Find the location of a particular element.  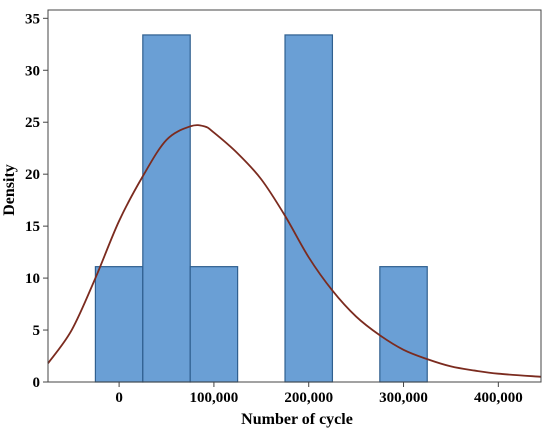

x-tick-label: 0 is located at coordinates (119, 398).